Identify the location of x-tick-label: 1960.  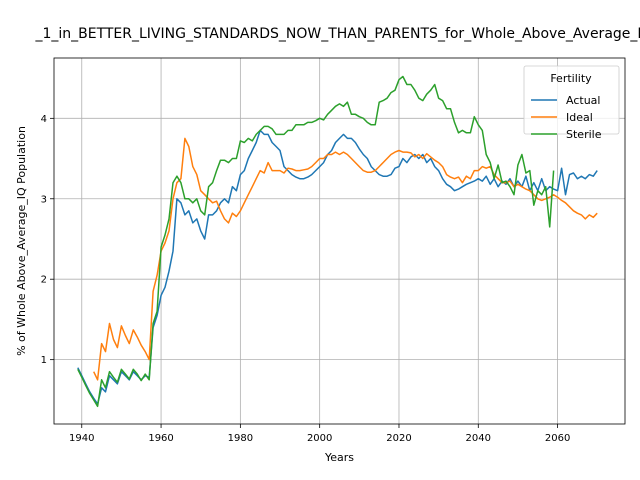
(160, 438).